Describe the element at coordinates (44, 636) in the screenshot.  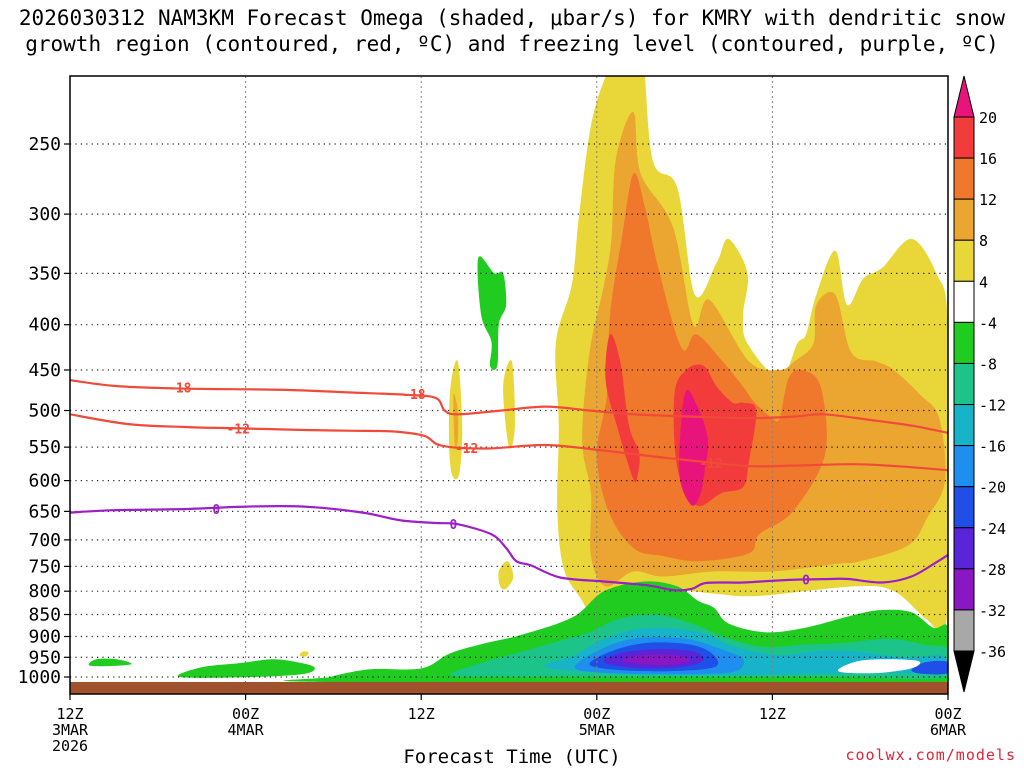
I see `y-tick-label-900: 900` at that location.